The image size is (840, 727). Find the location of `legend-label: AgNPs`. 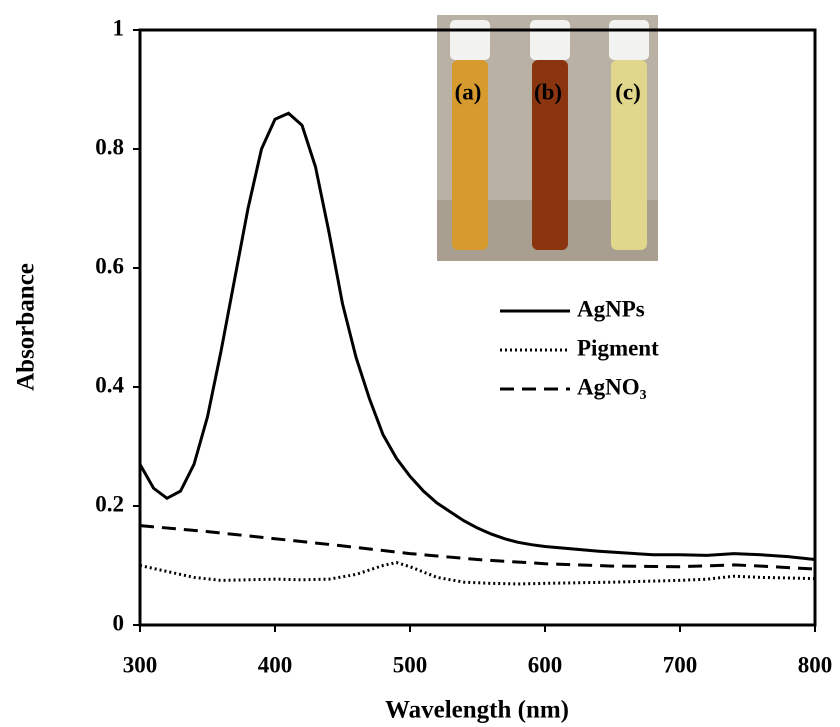

legend-label: AgNPs is located at coordinates (611, 308).